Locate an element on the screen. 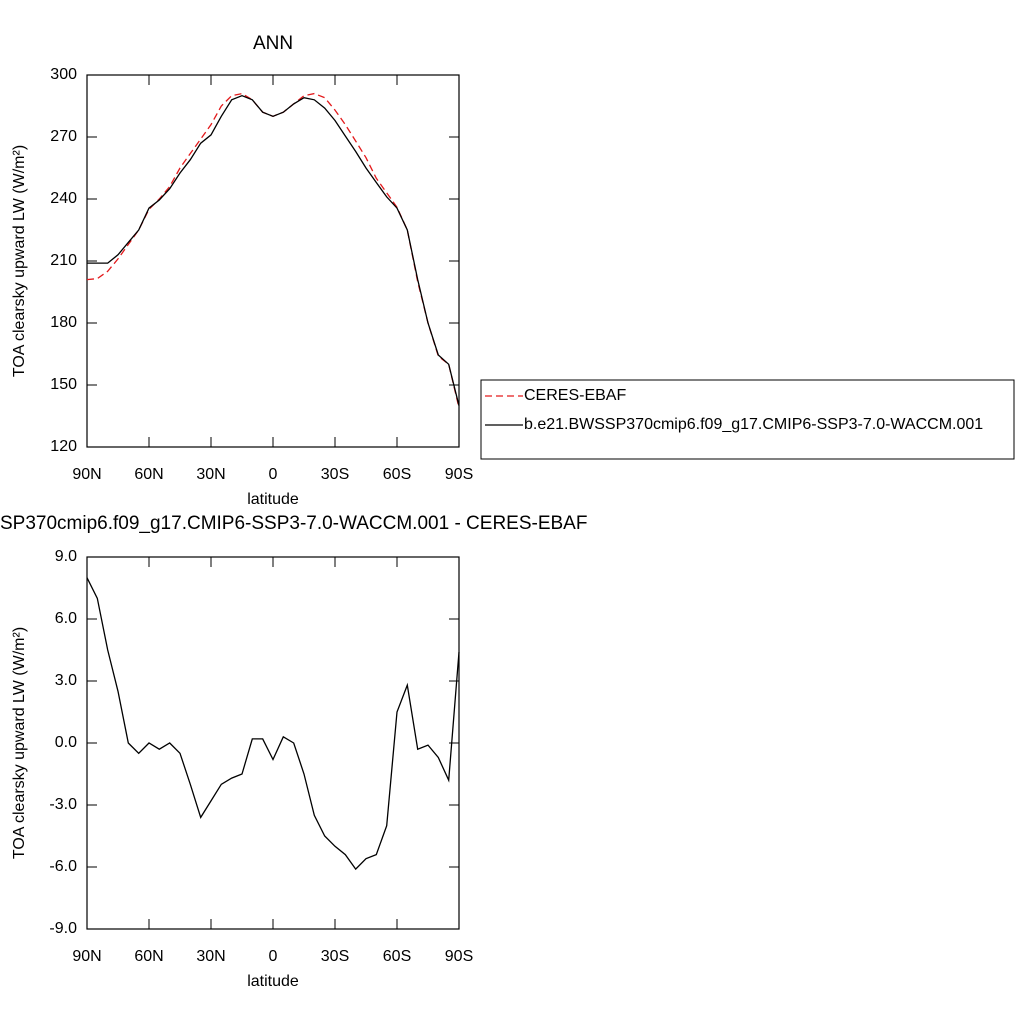  y-tick-label: -9.0 is located at coordinates (63, 928).